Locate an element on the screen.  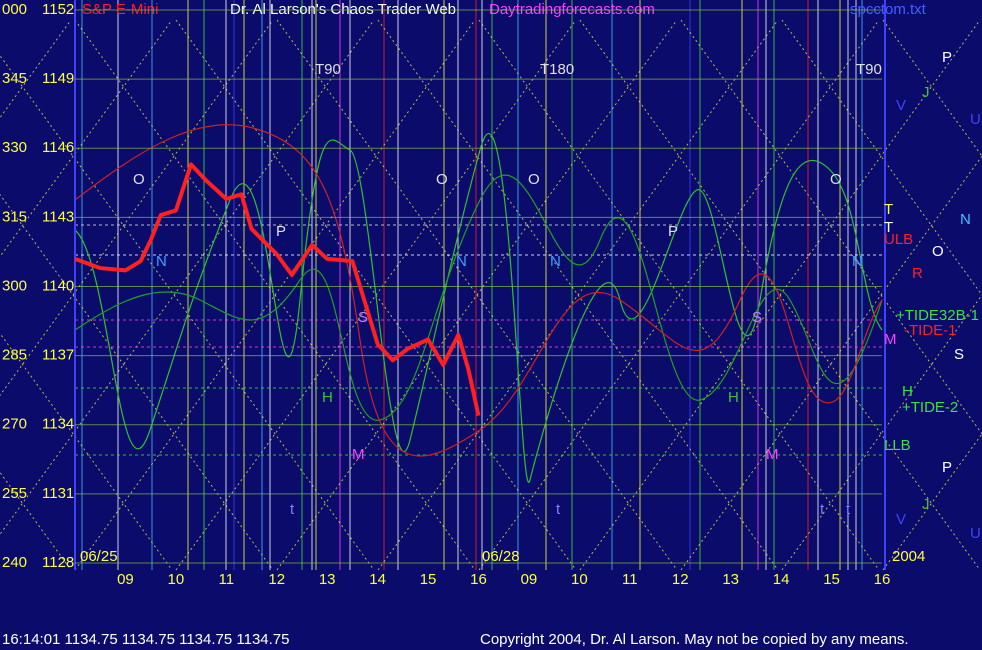
y-tick-label: 1146 is located at coordinates (58, 147).